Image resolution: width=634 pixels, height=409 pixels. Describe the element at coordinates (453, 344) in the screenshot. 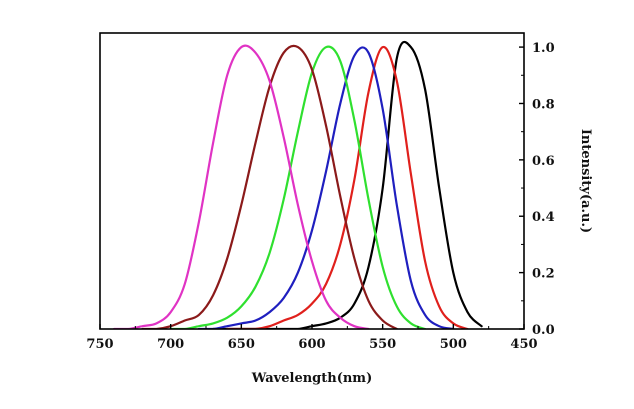

I see `x-tick-label: 500` at that location.